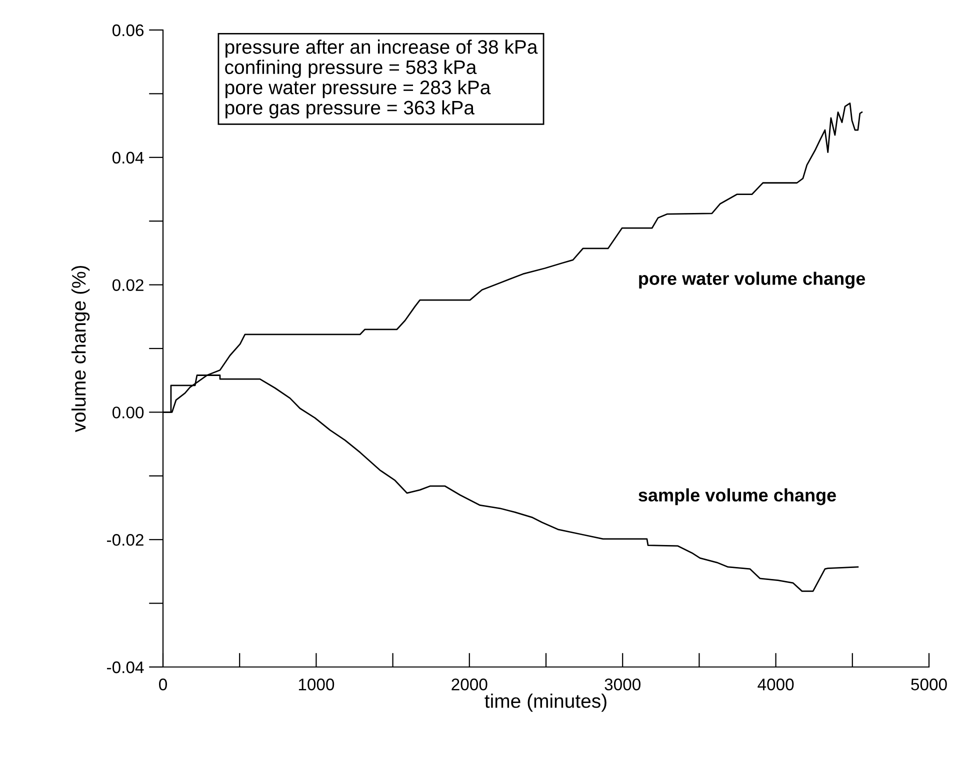  What do you see at coordinates (128, 30) in the screenshot?
I see `y-tick-label: 0.06` at bounding box center [128, 30].